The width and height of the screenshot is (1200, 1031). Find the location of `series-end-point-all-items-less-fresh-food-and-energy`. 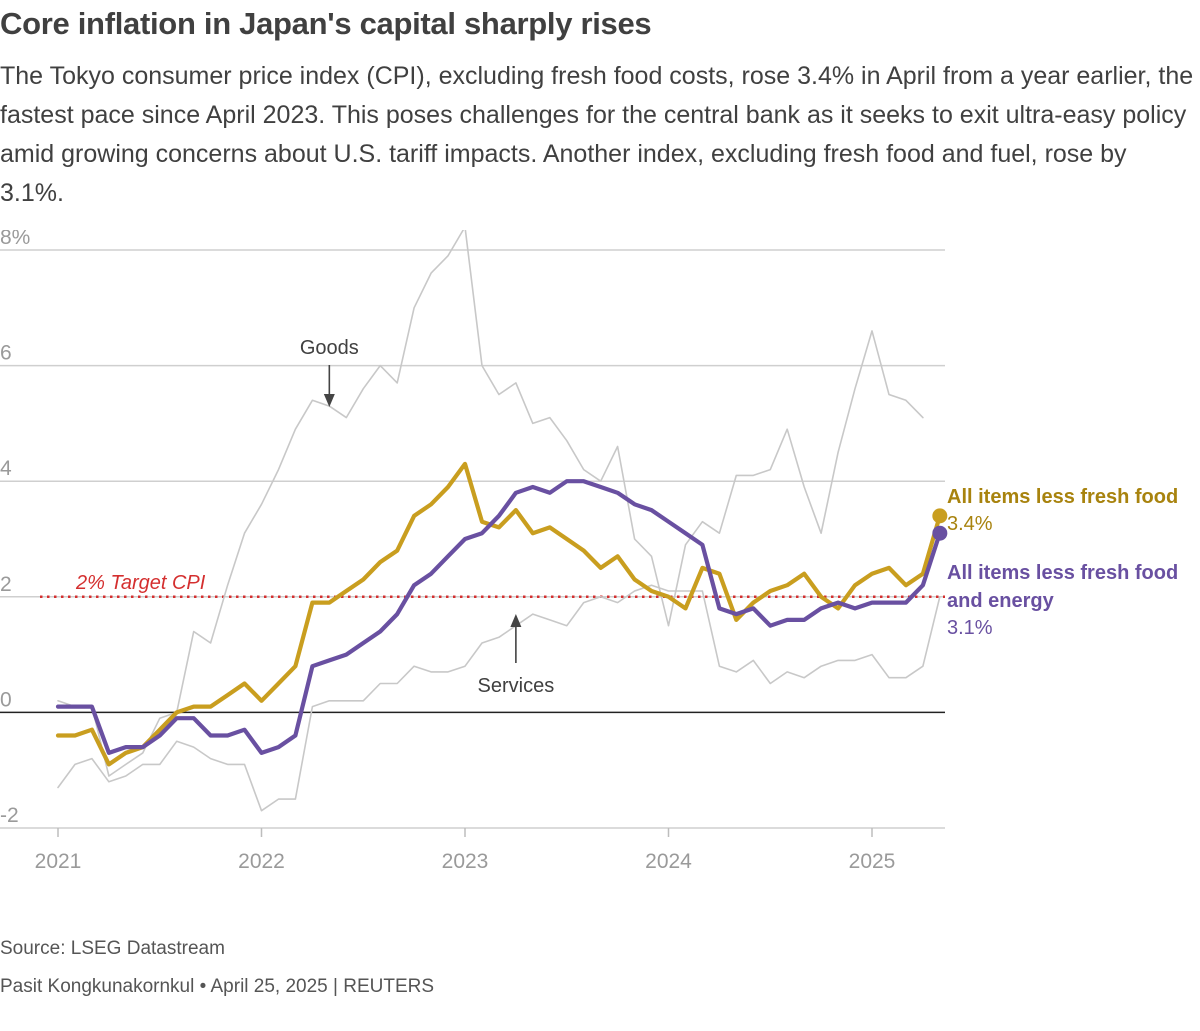

series-end-point-all-items-less-fresh-food-and-energy is located at coordinates (940, 533).